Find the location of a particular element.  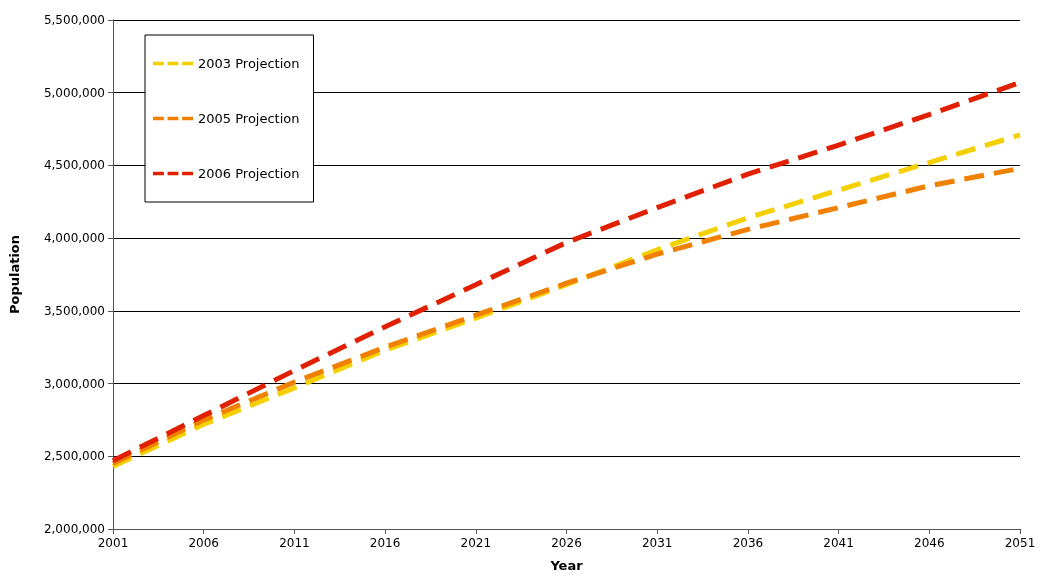

y-tick-label: 2,000,000 is located at coordinates (74, 529).